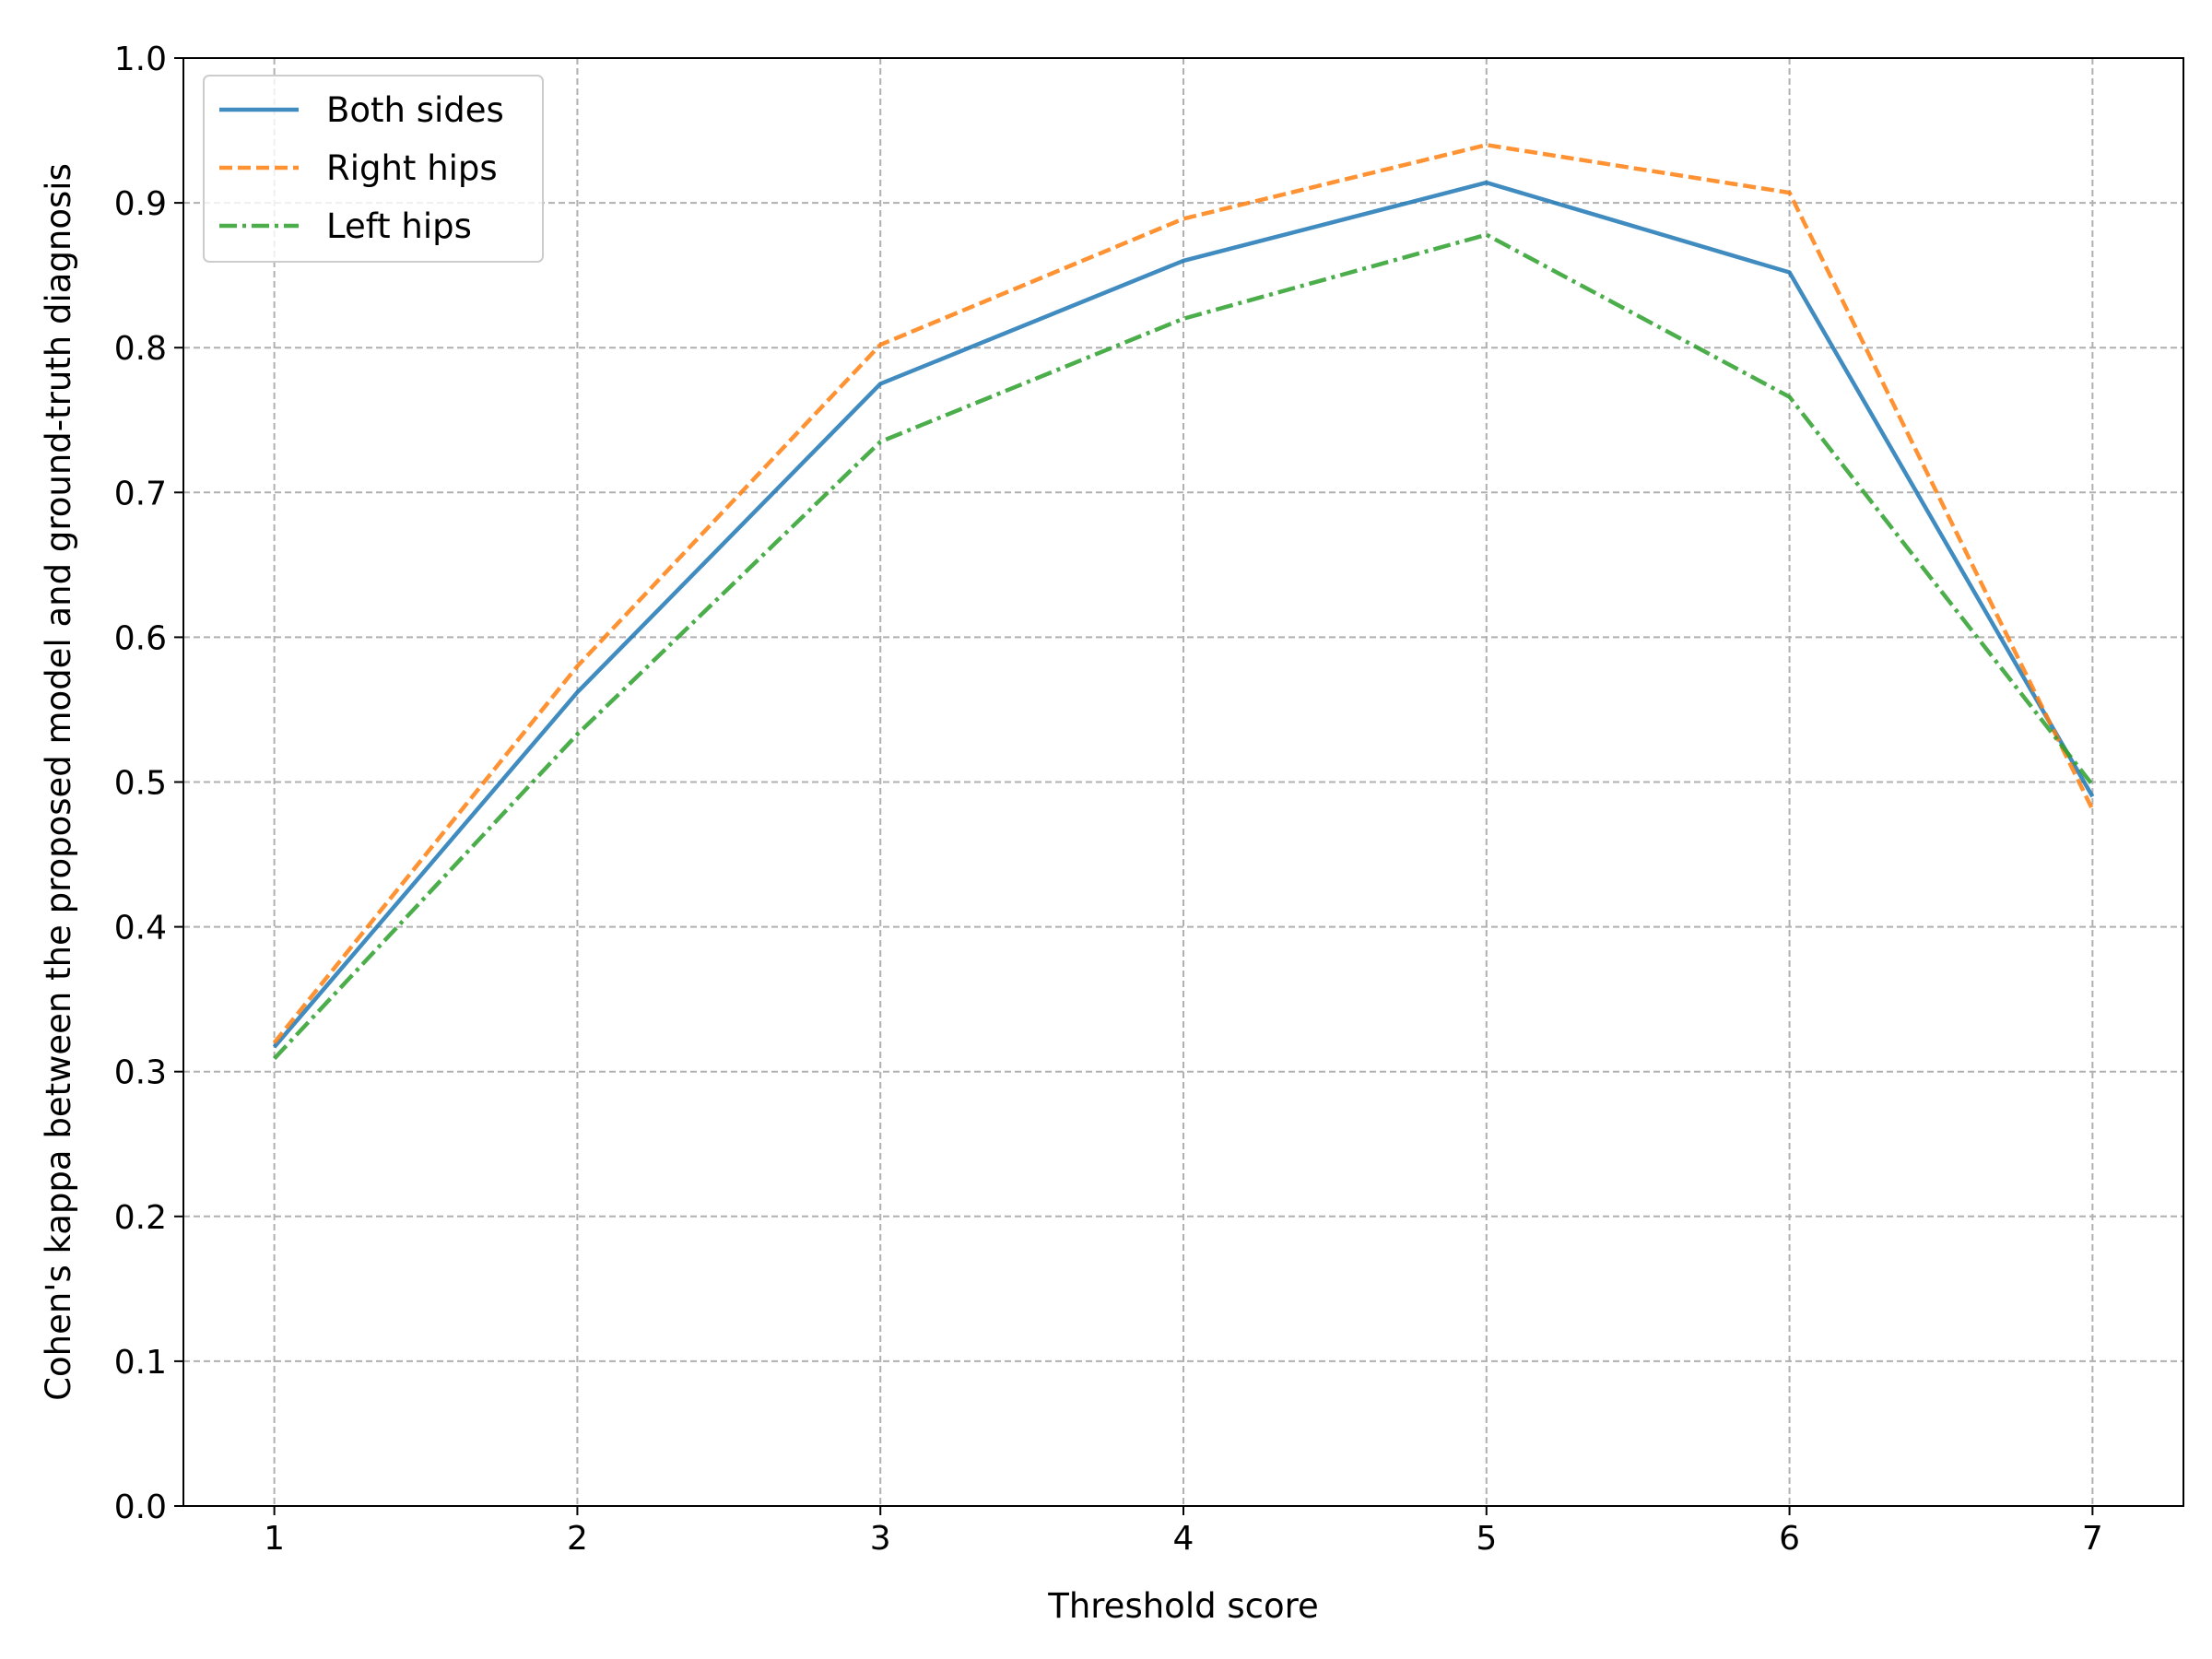  I want to click on x-tick-label: 6, so click(1789, 1539).